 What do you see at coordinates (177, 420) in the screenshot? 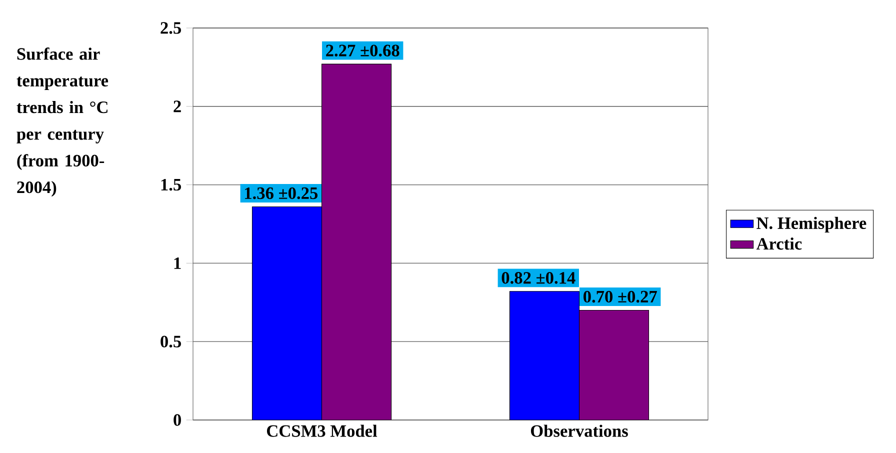
I see `y-tick-label: 0` at bounding box center [177, 420].